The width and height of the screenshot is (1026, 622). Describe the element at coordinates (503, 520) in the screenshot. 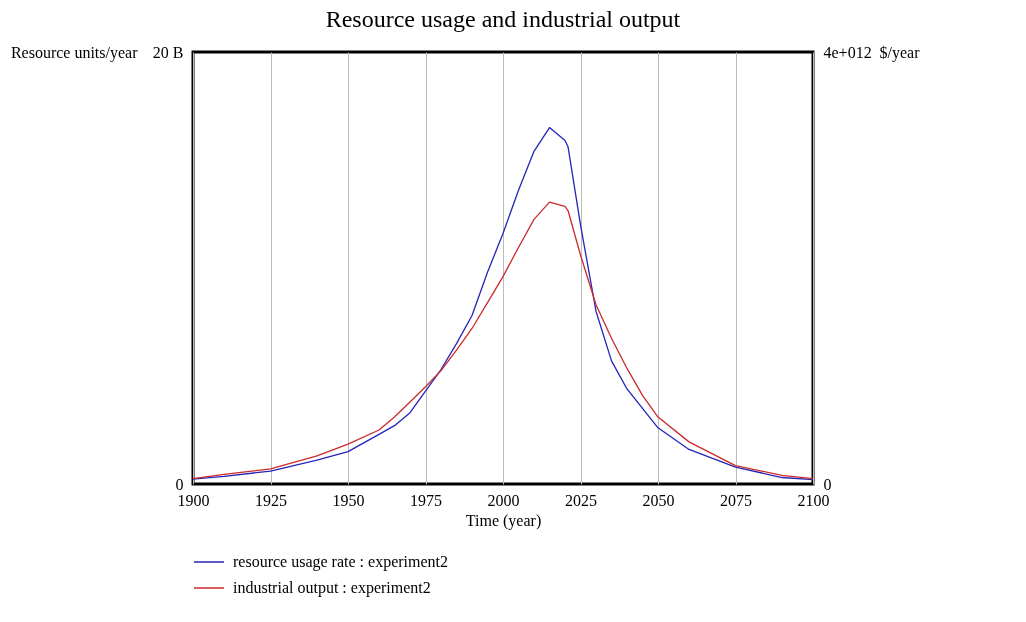

I see `x-axis-title: Time (year)` at that location.